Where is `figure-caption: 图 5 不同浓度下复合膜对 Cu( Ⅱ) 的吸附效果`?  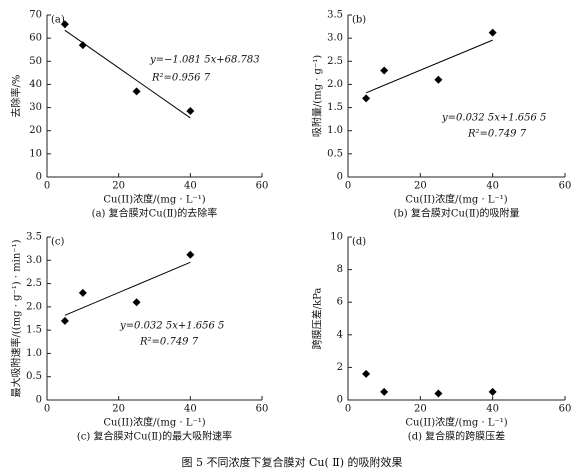
figure-caption: 图 5 不同浓度下复合膜对 Cu( Ⅱ) 的吸附效果 is located at coordinates (291, 462).